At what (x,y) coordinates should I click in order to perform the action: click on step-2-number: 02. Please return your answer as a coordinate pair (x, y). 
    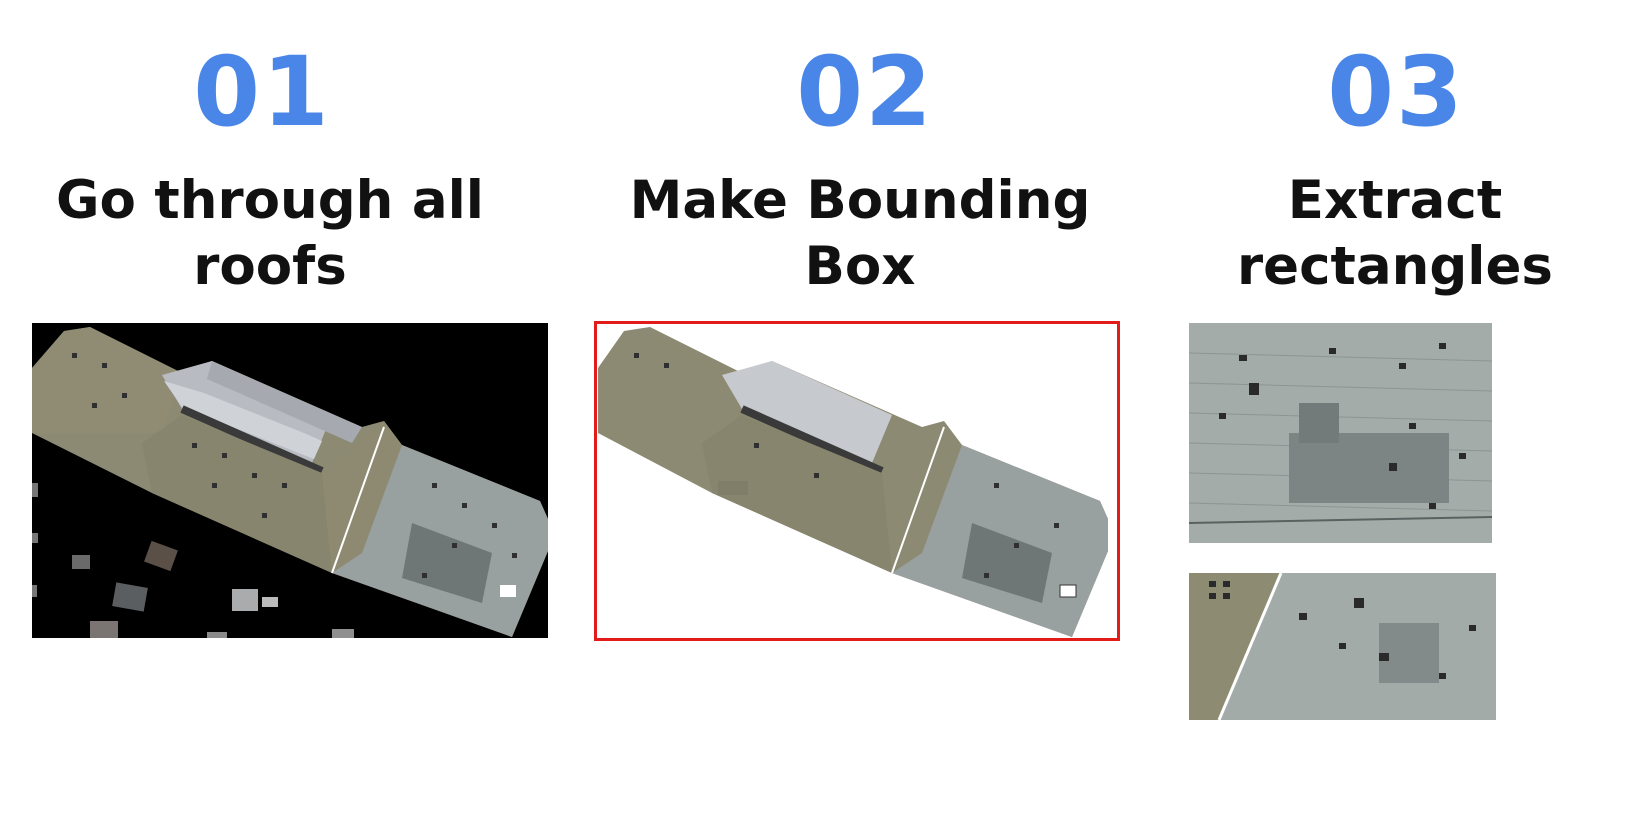
    Looking at the image, I should click on (865, 92).